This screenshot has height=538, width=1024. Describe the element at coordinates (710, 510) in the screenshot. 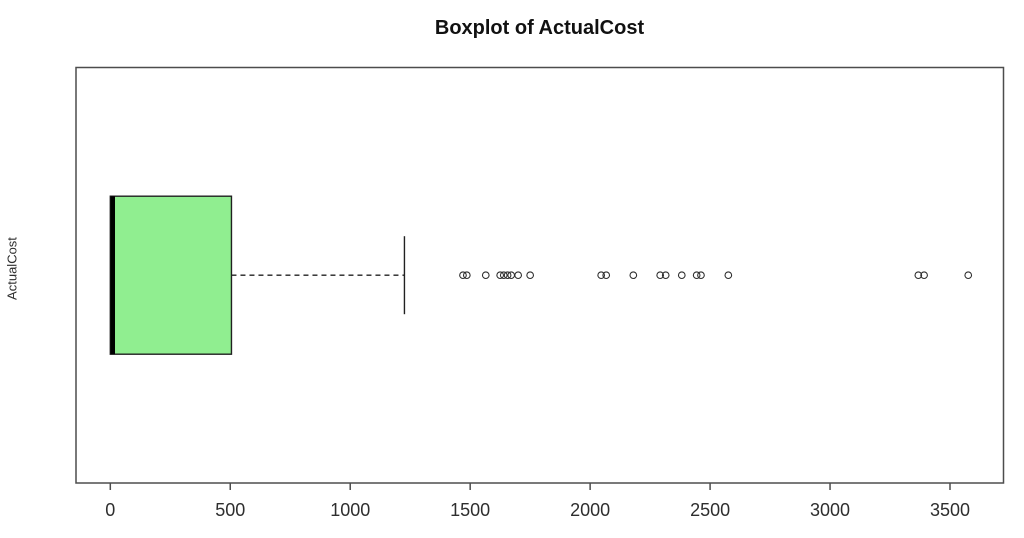

I see `x-tick-label: 2500` at that location.